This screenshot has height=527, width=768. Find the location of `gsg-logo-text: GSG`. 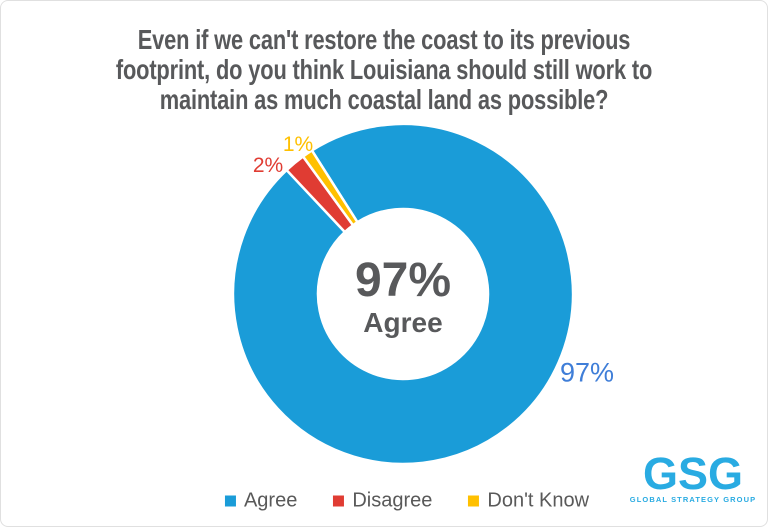

gsg-logo-text: GSG is located at coordinates (693, 473).